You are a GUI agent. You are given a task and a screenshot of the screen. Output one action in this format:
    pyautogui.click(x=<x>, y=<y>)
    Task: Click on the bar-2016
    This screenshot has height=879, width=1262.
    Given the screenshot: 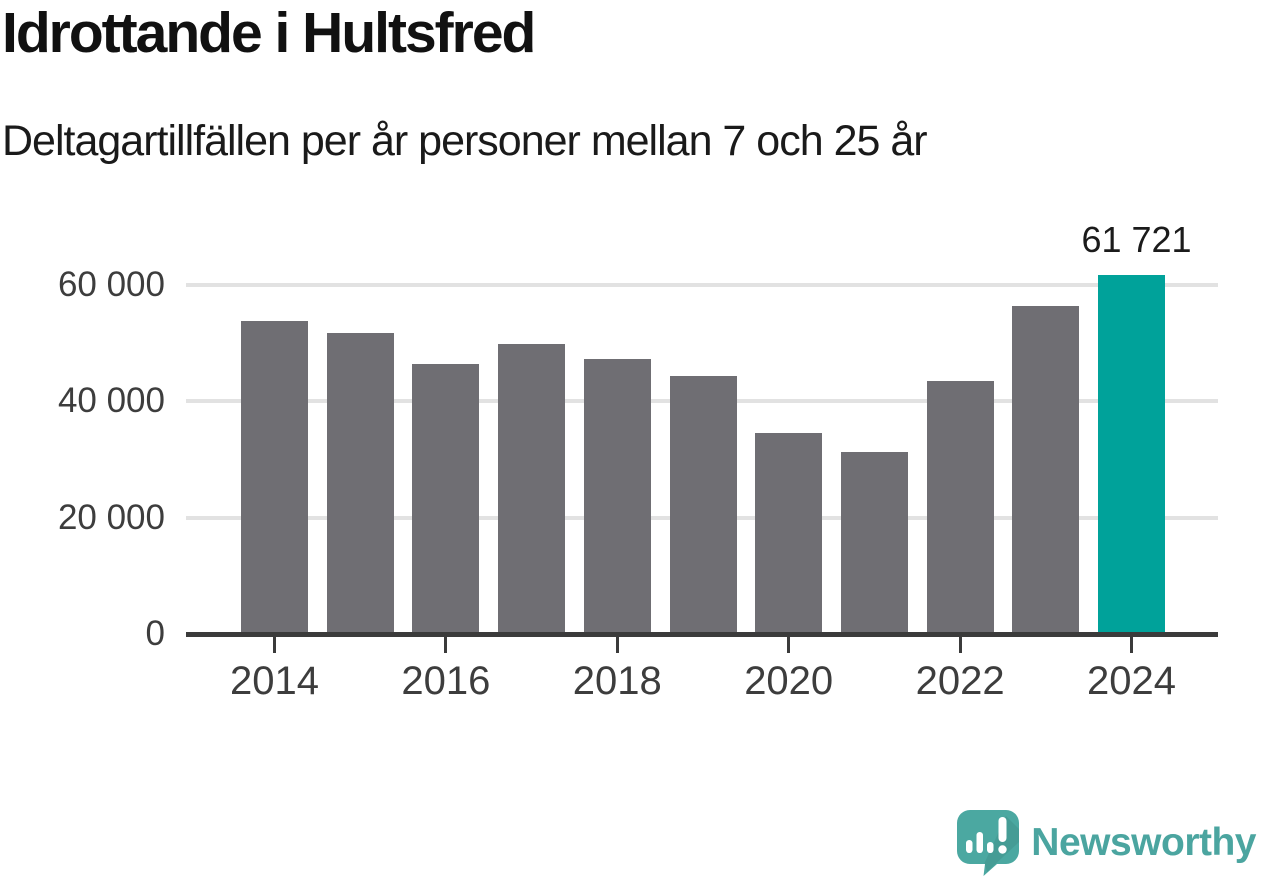 What is the action you would take?
    pyautogui.click(x=446, y=500)
    